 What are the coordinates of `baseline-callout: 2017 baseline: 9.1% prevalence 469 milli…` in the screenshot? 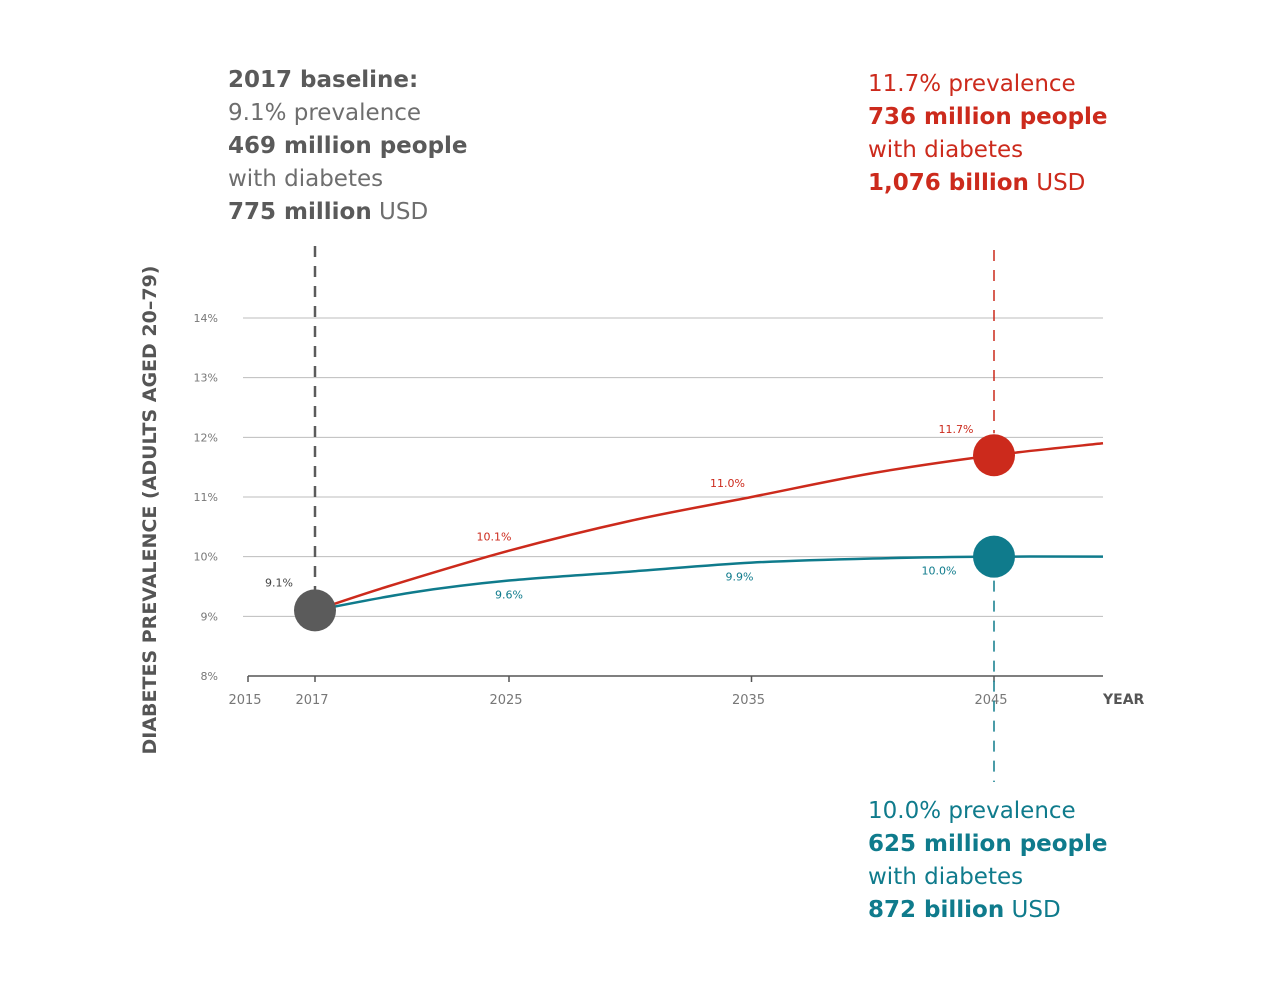 It's located at (348, 146).